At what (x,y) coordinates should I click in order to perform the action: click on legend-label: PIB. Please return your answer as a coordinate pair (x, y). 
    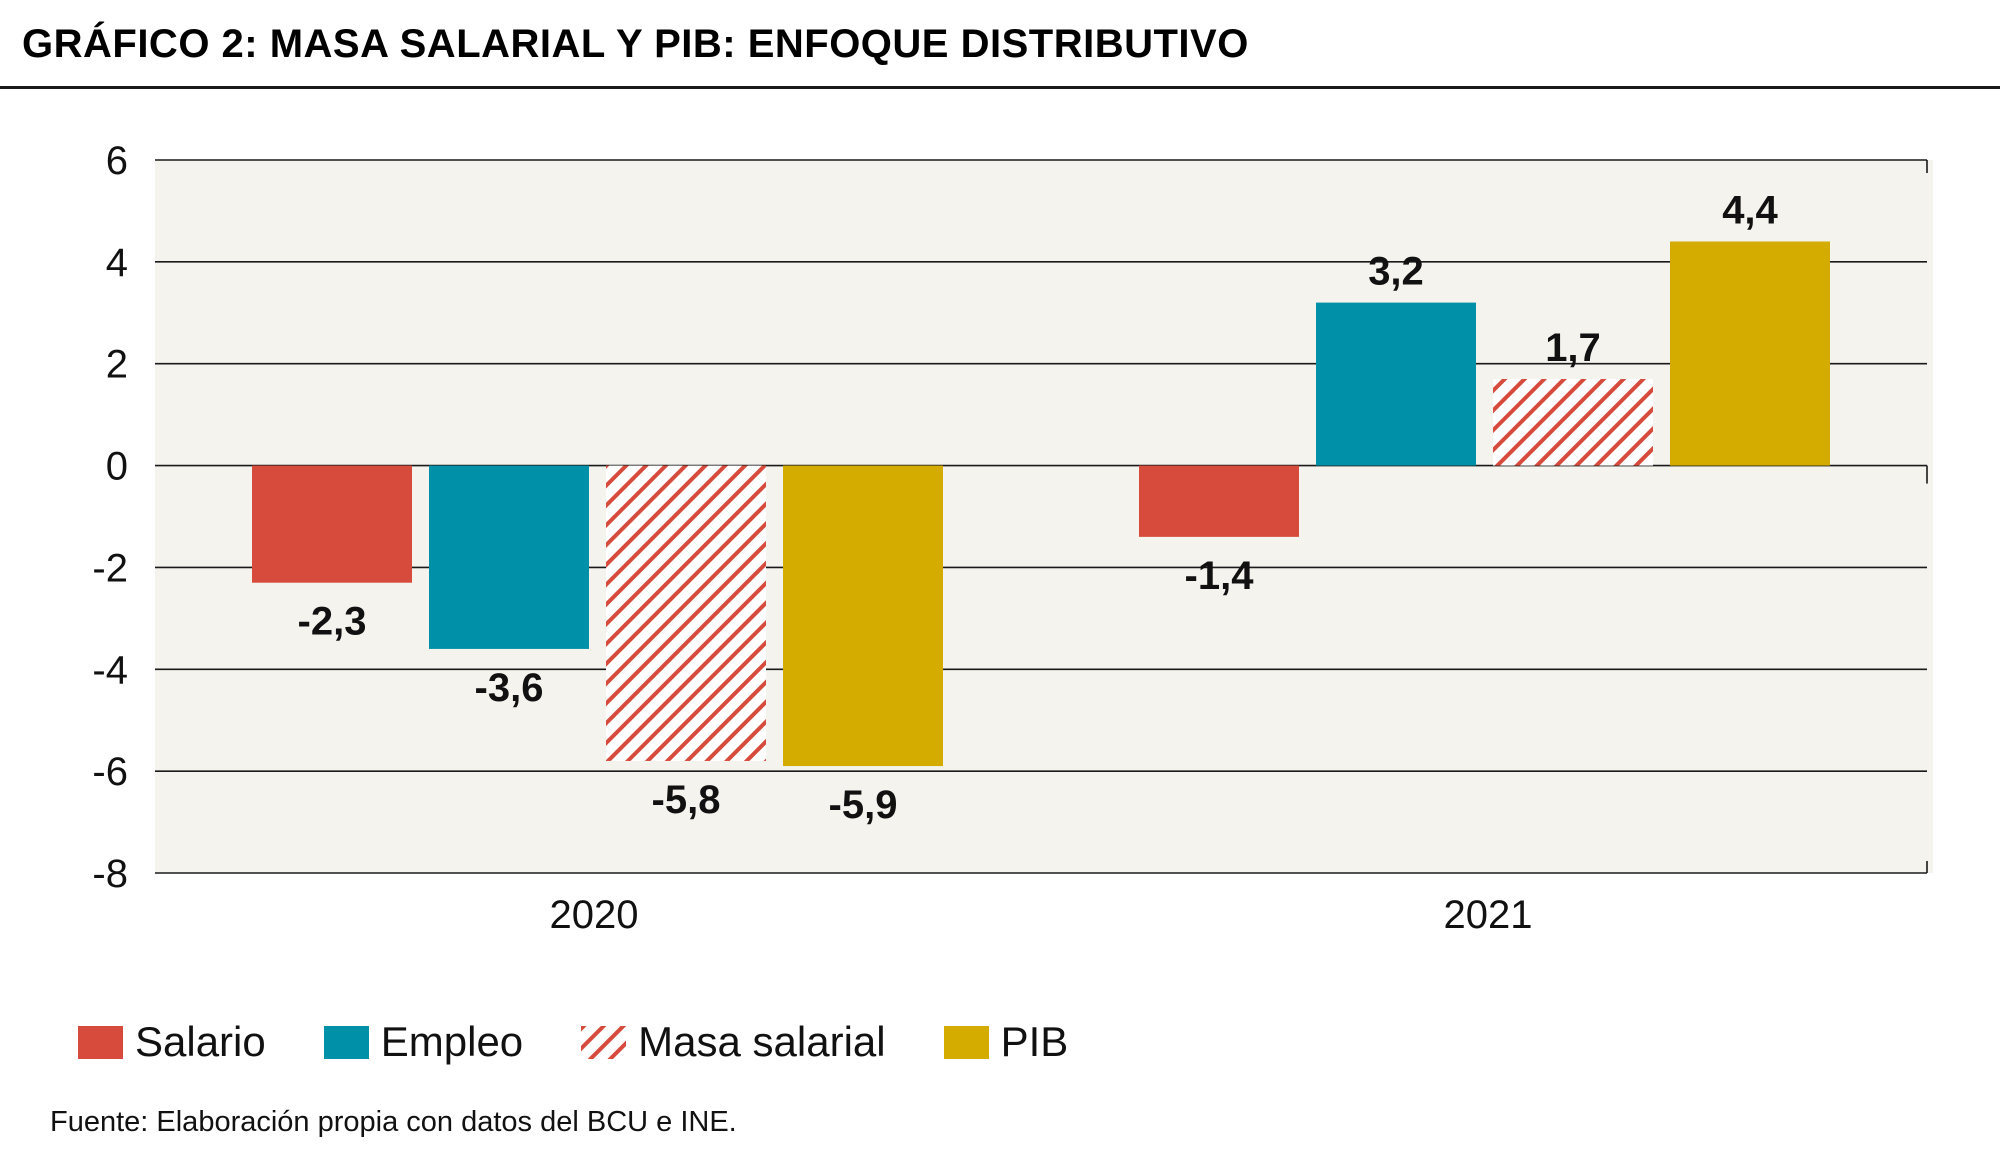
    Looking at the image, I should click on (1034, 1041).